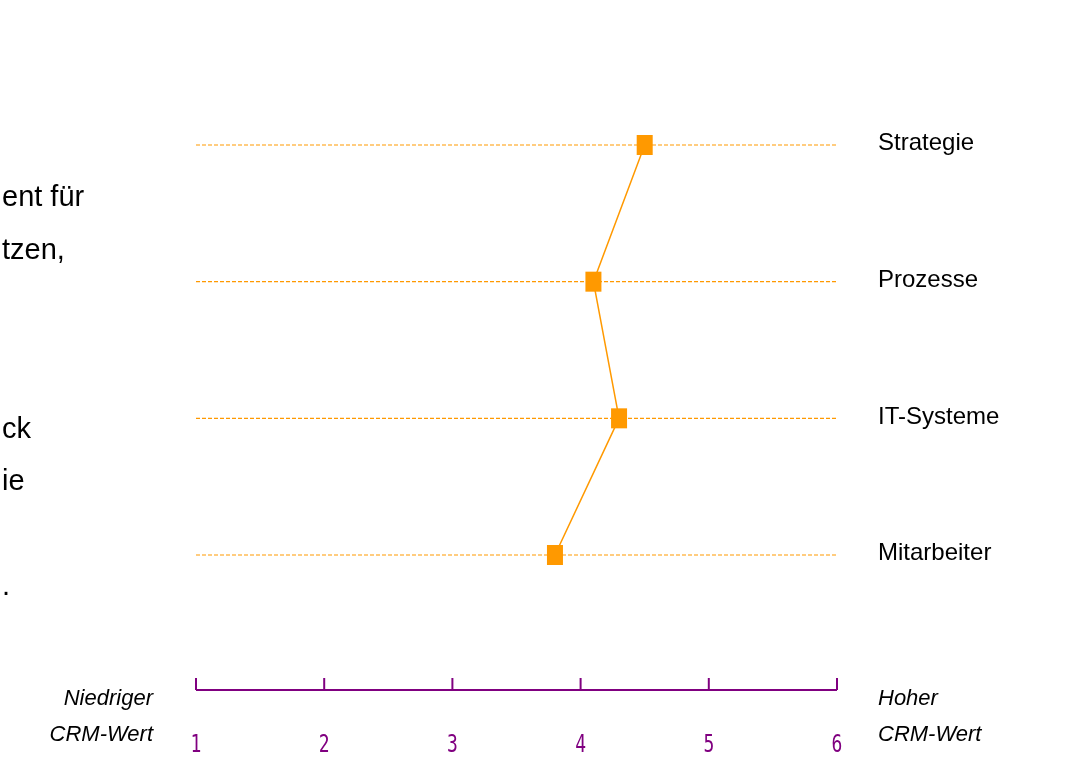 The image size is (1082, 757). I want to click on text: Niedriger CRM-Wert, so click(102, 715).